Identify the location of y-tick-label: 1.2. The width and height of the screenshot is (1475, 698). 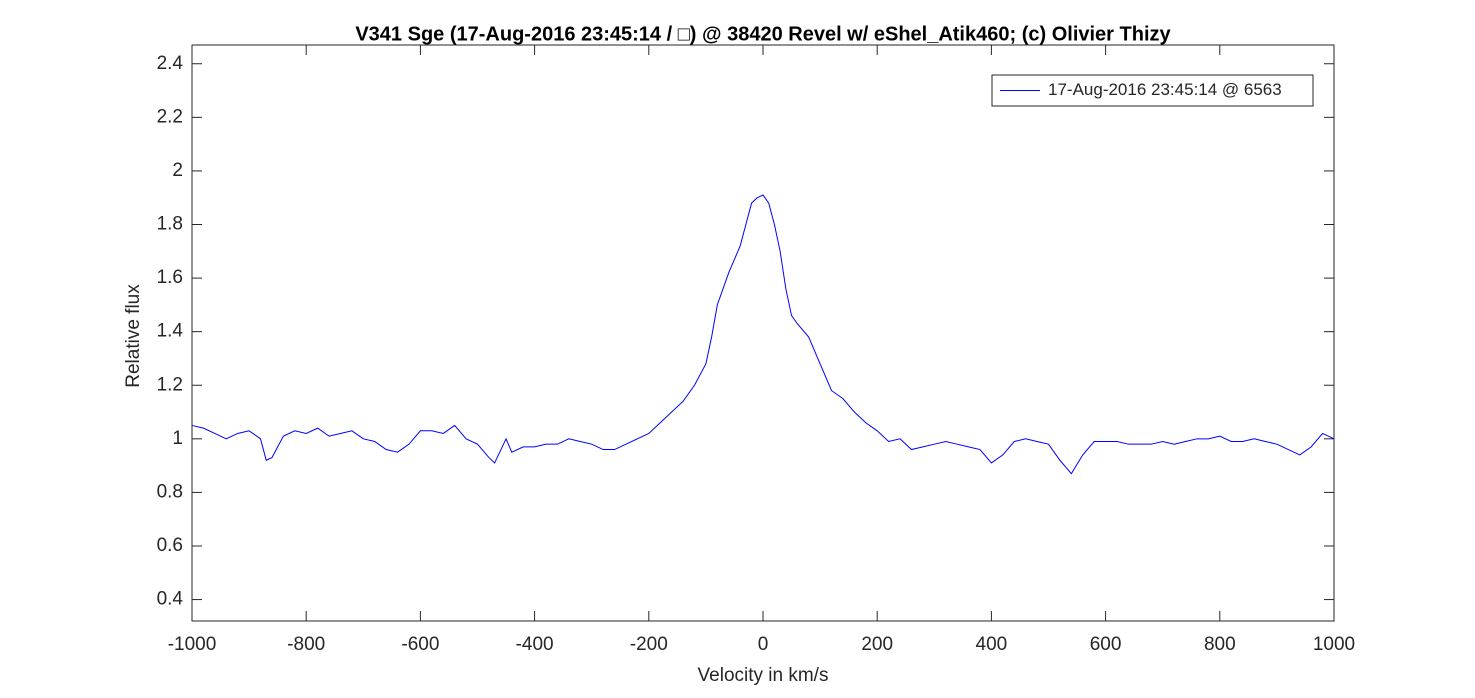
(170, 384).